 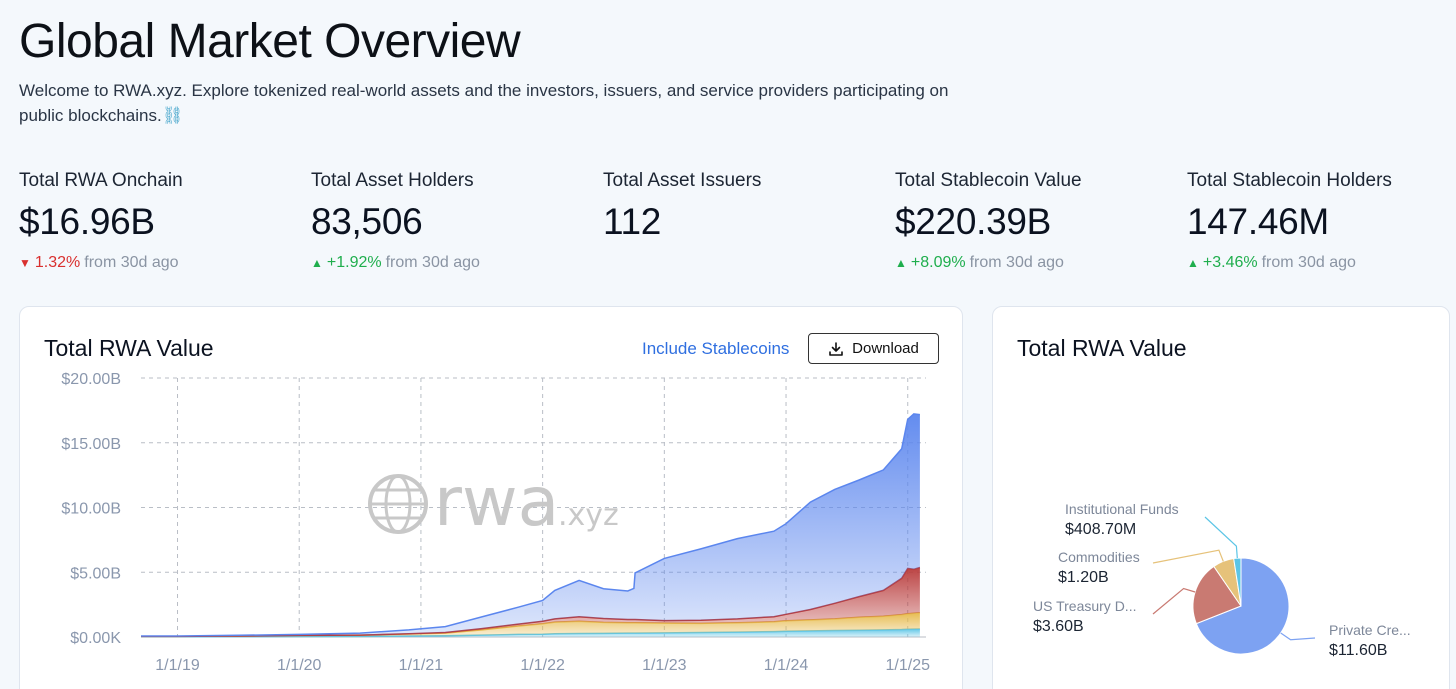 I want to click on stat-change: ▲ +3.46% from 30d ago, so click(x=1321, y=263).